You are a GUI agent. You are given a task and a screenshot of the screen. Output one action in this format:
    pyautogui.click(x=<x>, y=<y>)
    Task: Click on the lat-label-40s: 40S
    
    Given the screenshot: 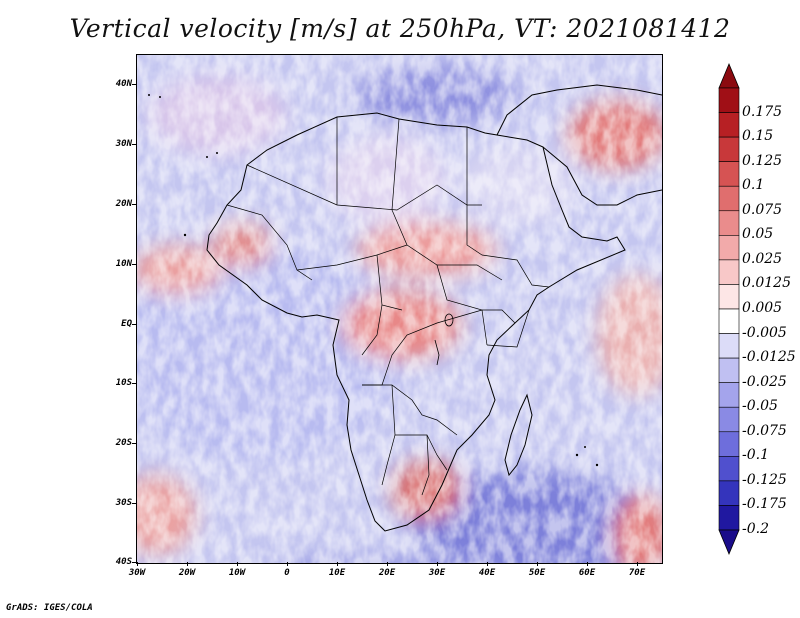 What is the action you would take?
    pyautogui.click(x=123, y=562)
    